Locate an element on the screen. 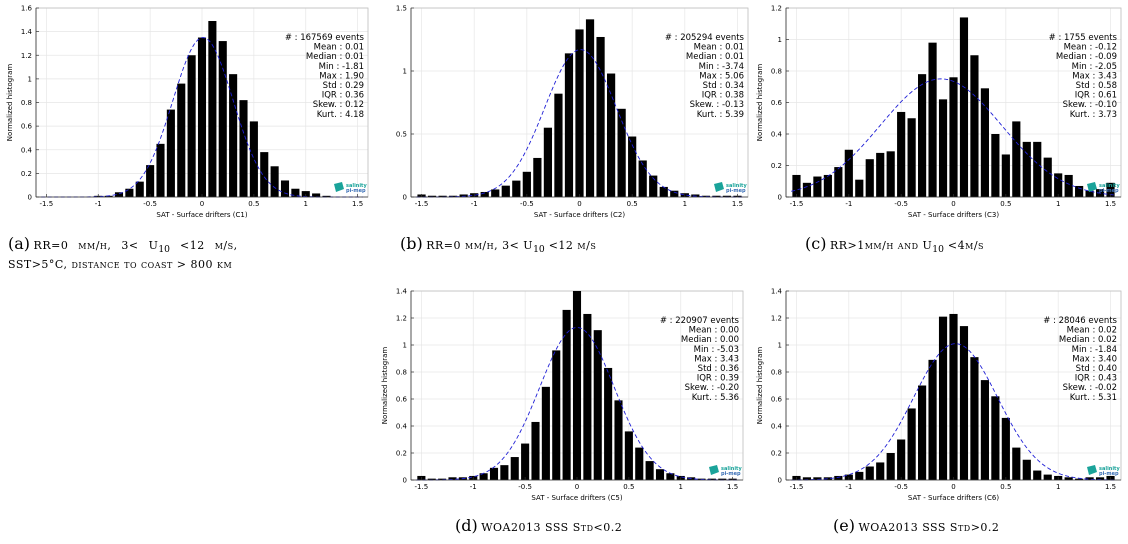 This screenshot has width=1128, height=544. stat-line: Kurt. : 4.18 is located at coordinates (340, 115).